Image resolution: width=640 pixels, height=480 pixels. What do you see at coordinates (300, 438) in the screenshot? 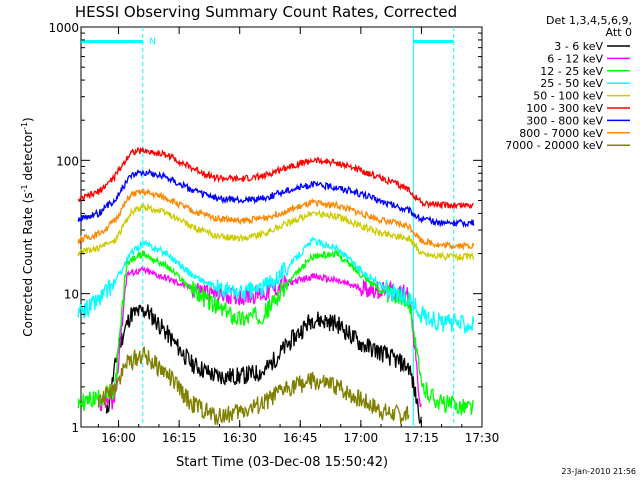
I see `x-tick-label-4: 16:45` at bounding box center [300, 438].